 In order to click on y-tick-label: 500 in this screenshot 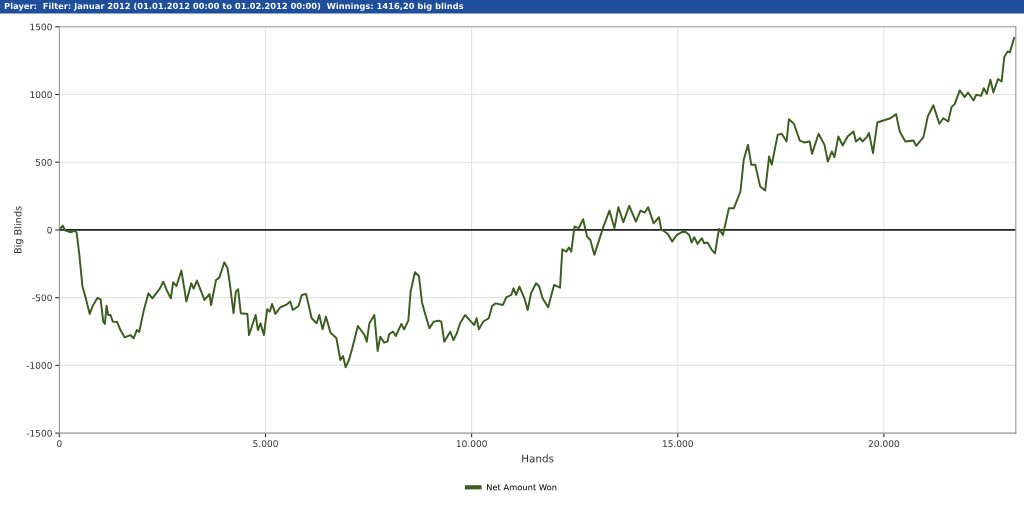, I will do `click(43, 162)`.